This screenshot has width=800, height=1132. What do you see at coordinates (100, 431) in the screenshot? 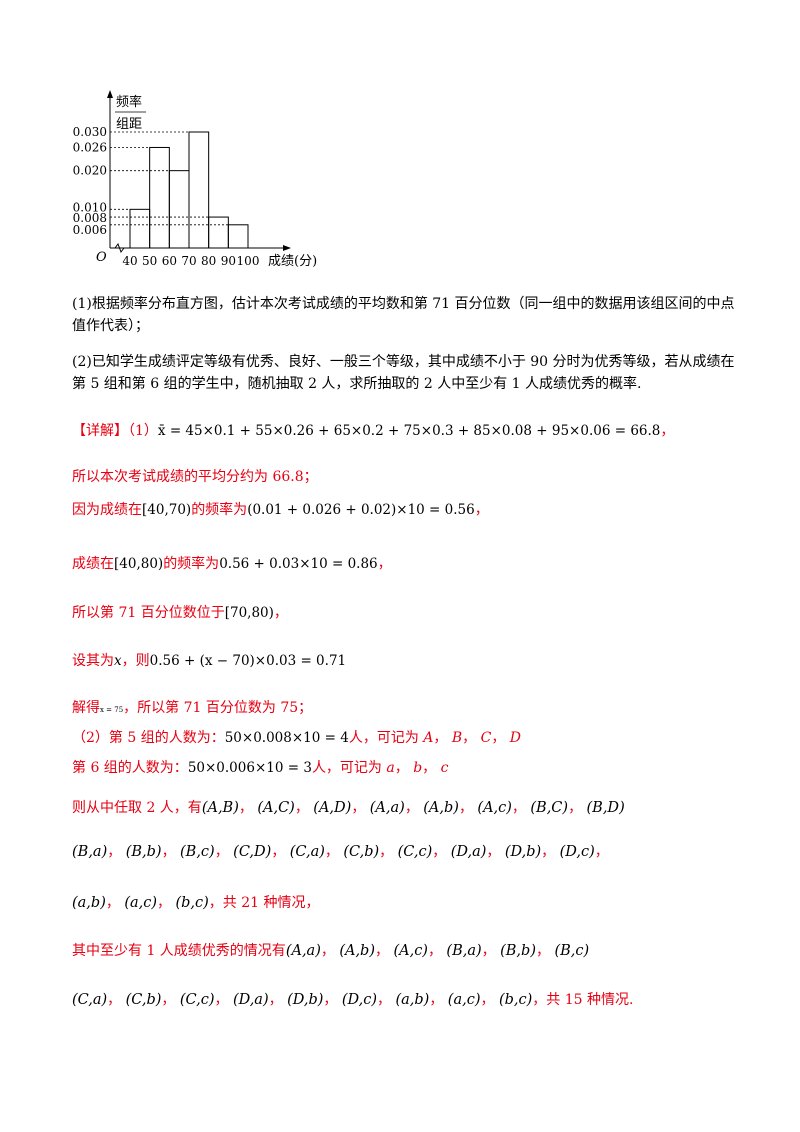
I see `solution-tag: 【详解】` at bounding box center [100, 431].